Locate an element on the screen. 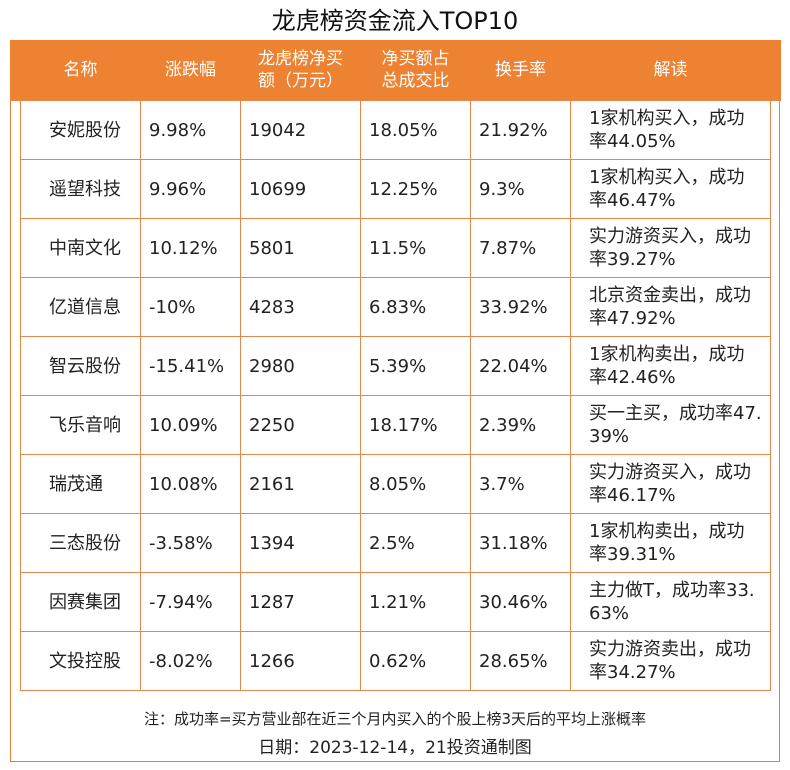 The image size is (790, 770). cell-net-buy: 2980 is located at coordinates (300, 366).